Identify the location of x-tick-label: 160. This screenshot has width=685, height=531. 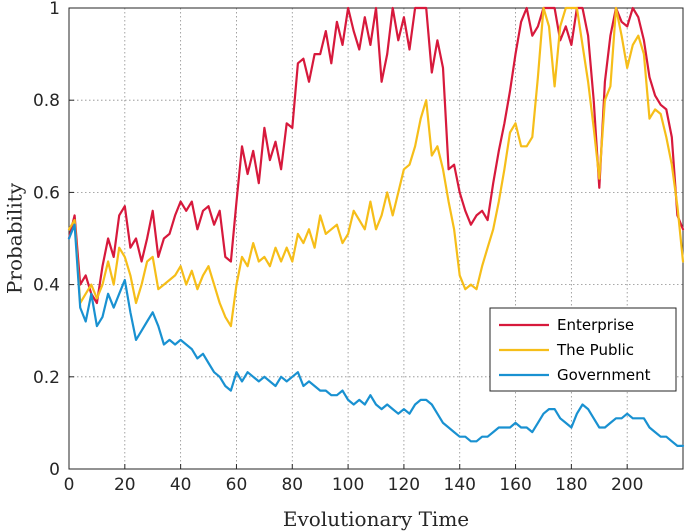
(515, 485).